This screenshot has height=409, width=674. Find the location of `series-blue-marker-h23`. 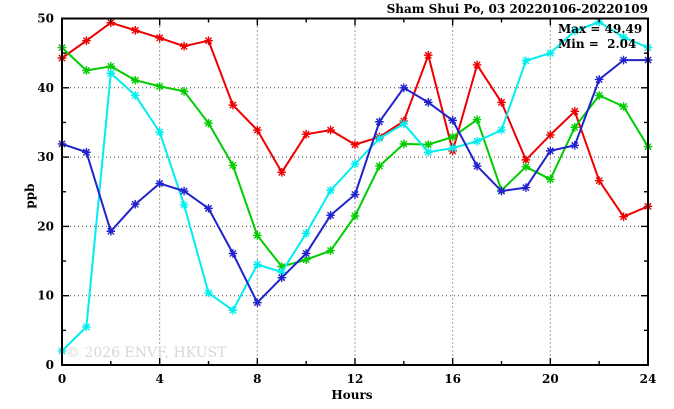

series-blue-marker-h23 is located at coordinates (623, 60).